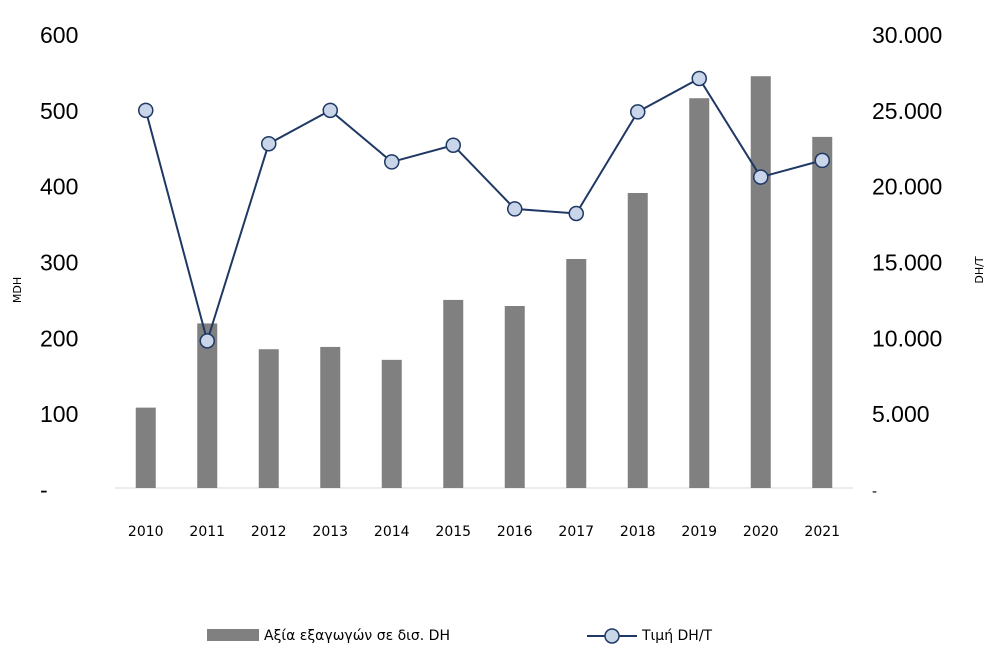 This screenshot has height=646, width=987. What do you see at coordinates (59, 35) in the screenshot?
I see `y-tick-label: 600` at bounding box center [59, 35].